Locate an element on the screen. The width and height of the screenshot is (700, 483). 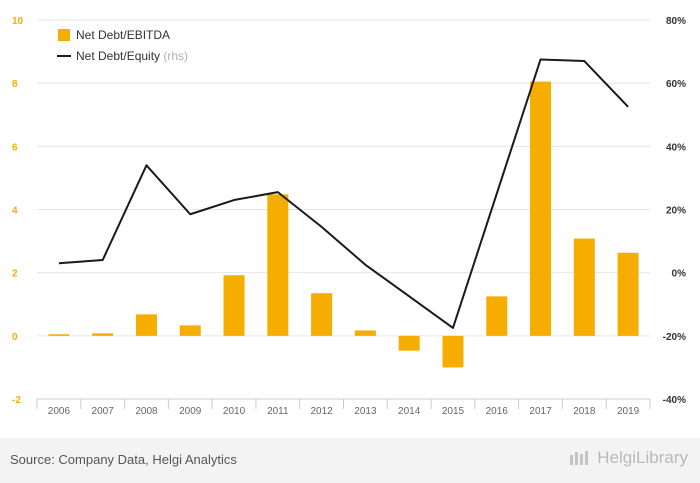
y-left-tick-label: 8 is located at coordinates (15, 84).